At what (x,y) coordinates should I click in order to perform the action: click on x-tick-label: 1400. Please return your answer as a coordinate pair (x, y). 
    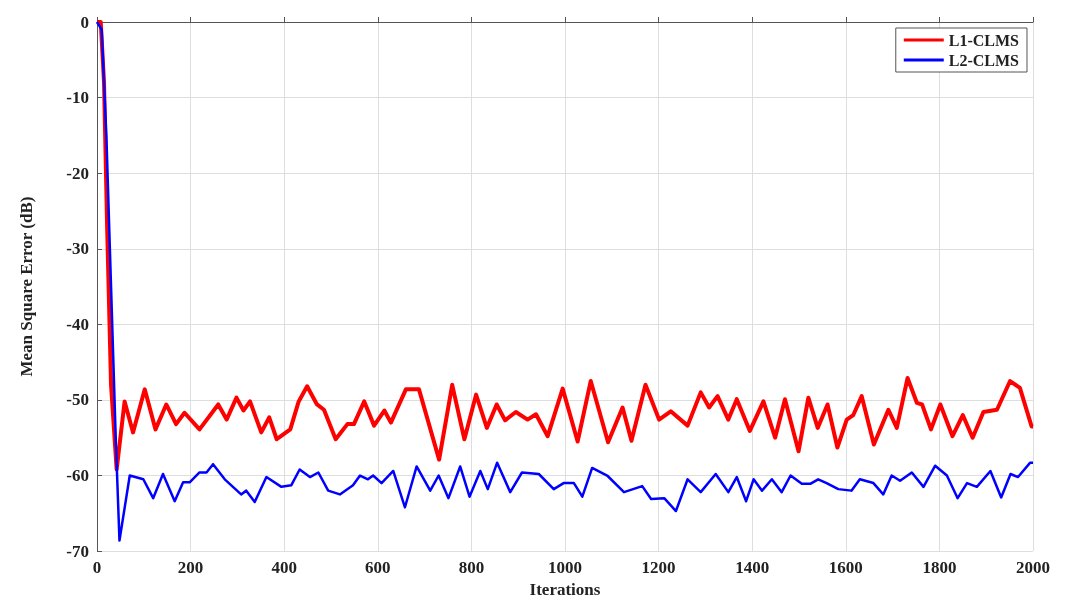
    Looking at the image, I should click on (752, 568).